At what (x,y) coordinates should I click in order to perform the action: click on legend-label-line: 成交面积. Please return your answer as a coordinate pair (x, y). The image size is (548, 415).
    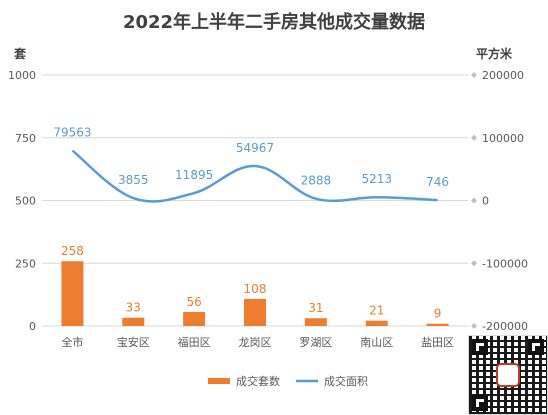
    Looking at the image, I should click on (346, 381).